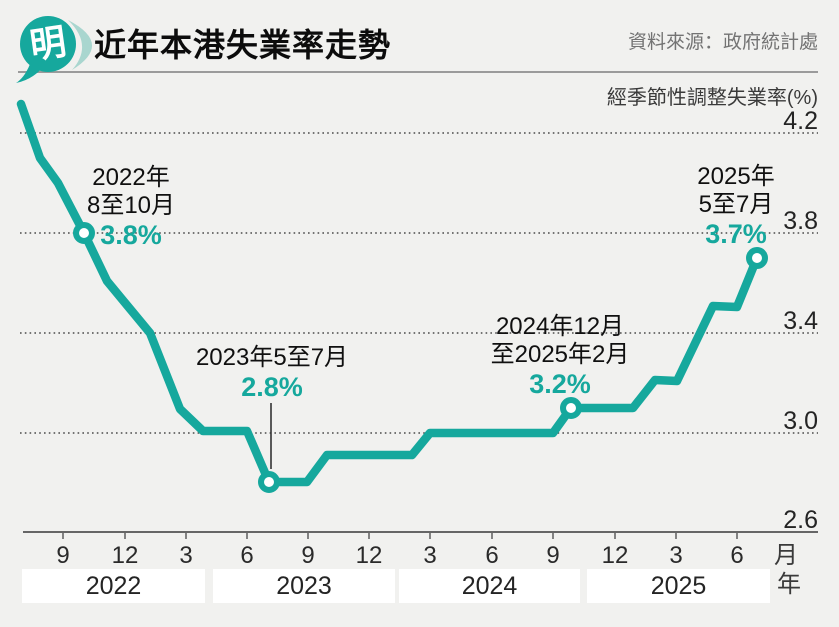 Image resolution: width=839 pixels, height=627 pixels. Describe the element at coordinates (418, 72) in the screenshot. I see `header-divider` at that location.